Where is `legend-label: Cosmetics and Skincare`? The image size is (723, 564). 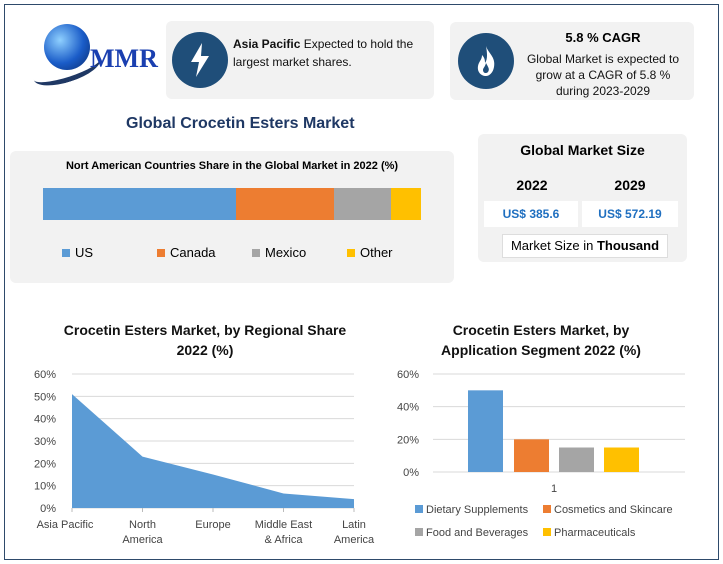 legend-label: Cosmetics and Skincare is located at coordinates (613, 510).